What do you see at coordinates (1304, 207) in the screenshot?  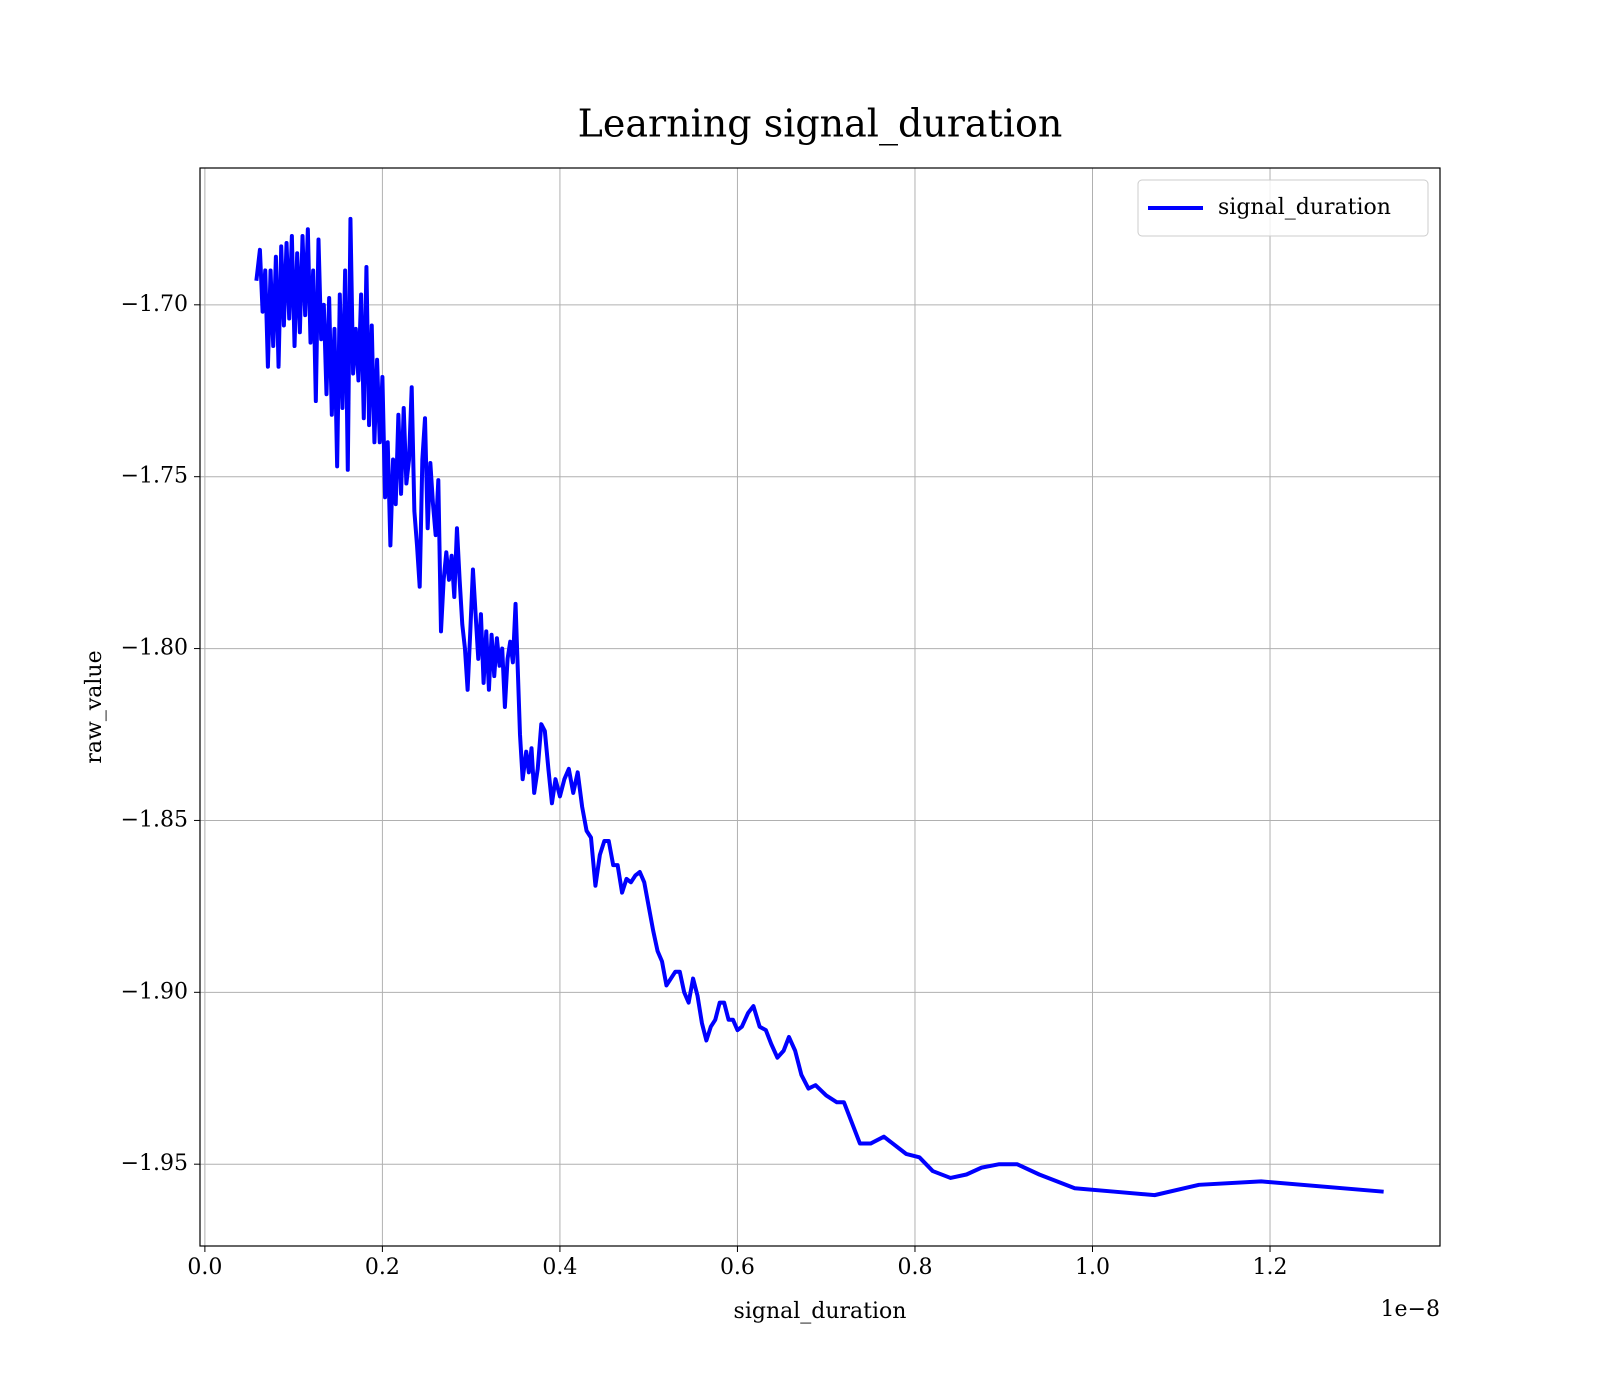 I see `legend-label: signal_duration` at bounding box center [1304, 207].